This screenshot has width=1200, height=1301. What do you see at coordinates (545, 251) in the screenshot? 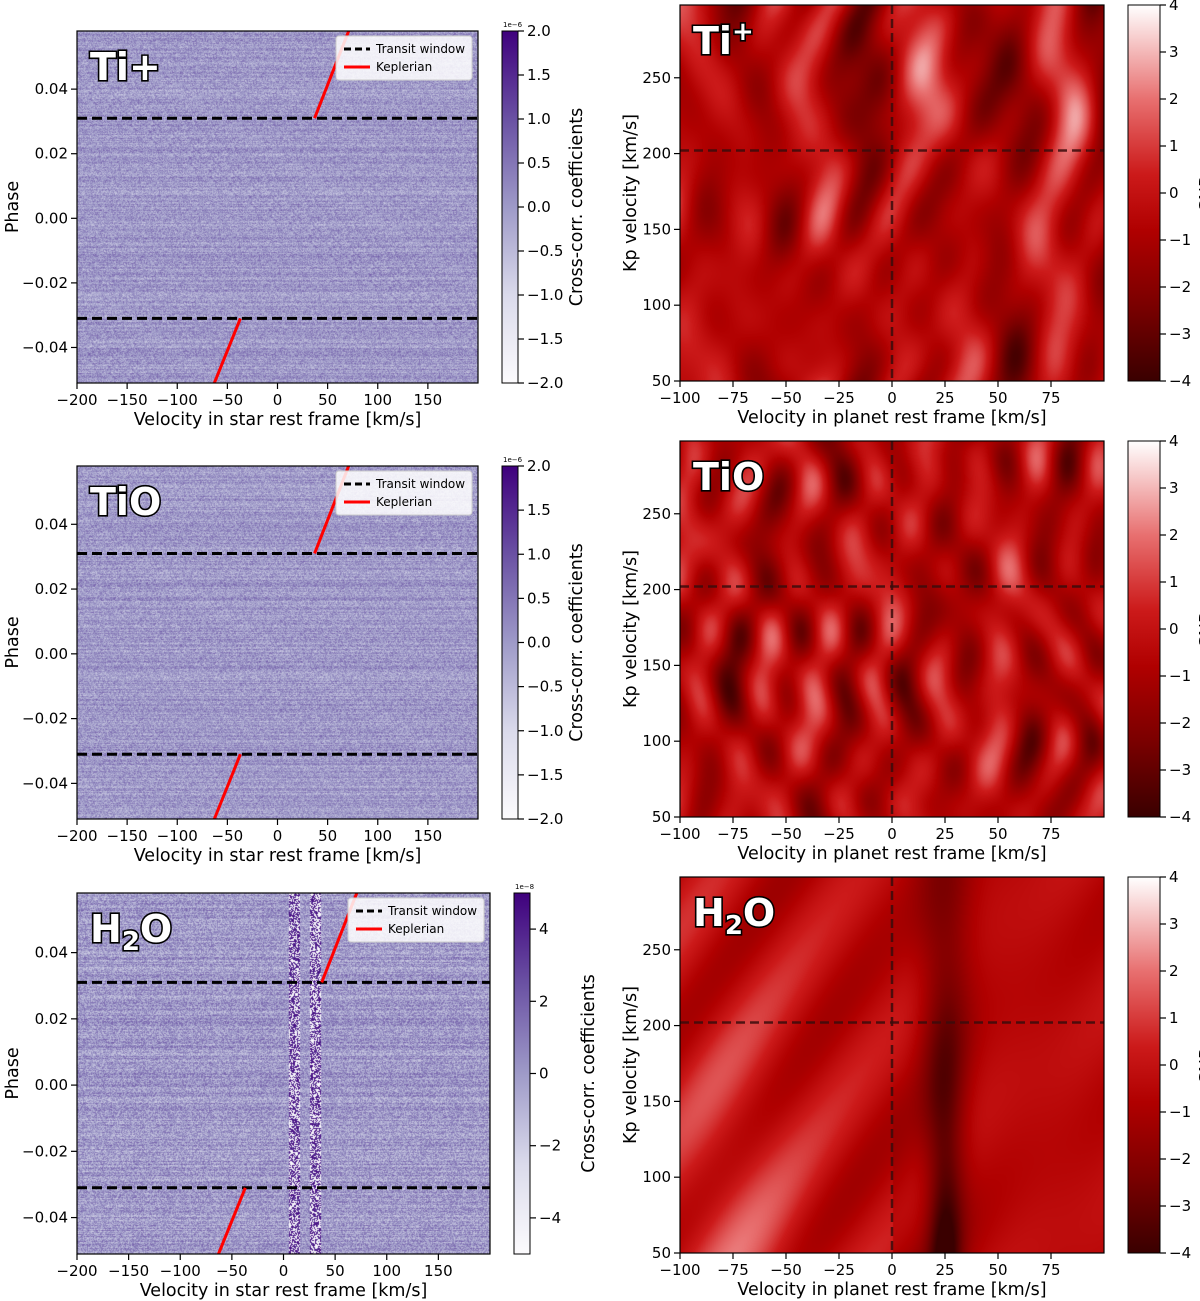
I see `colorbar-tick-label: −0.5` at bounding box center [545, 251].